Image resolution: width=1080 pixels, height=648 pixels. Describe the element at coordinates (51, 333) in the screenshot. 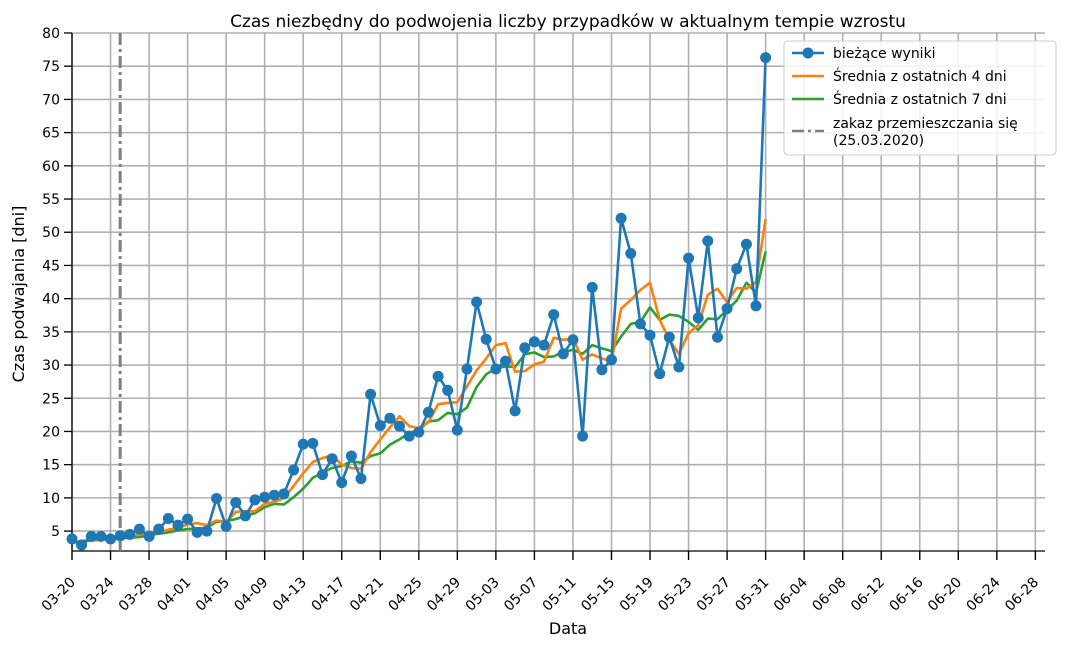

I see `y-tick-label: 35` at that location.